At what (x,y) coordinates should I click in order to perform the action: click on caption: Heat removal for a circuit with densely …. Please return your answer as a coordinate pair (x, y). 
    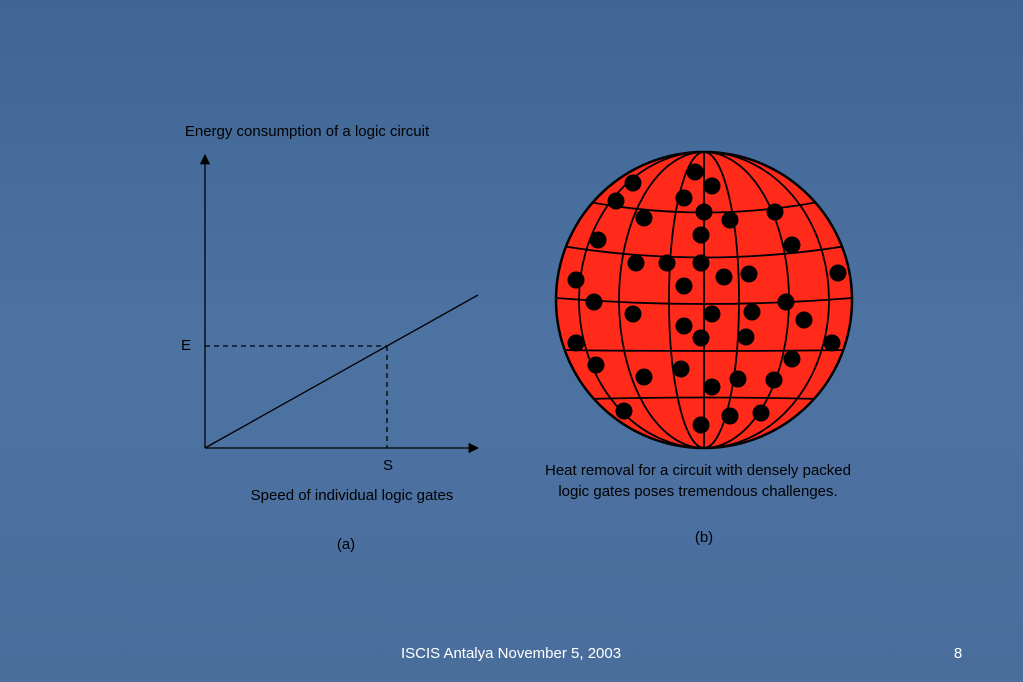
    Looking at the image, I should click on (698, 470).